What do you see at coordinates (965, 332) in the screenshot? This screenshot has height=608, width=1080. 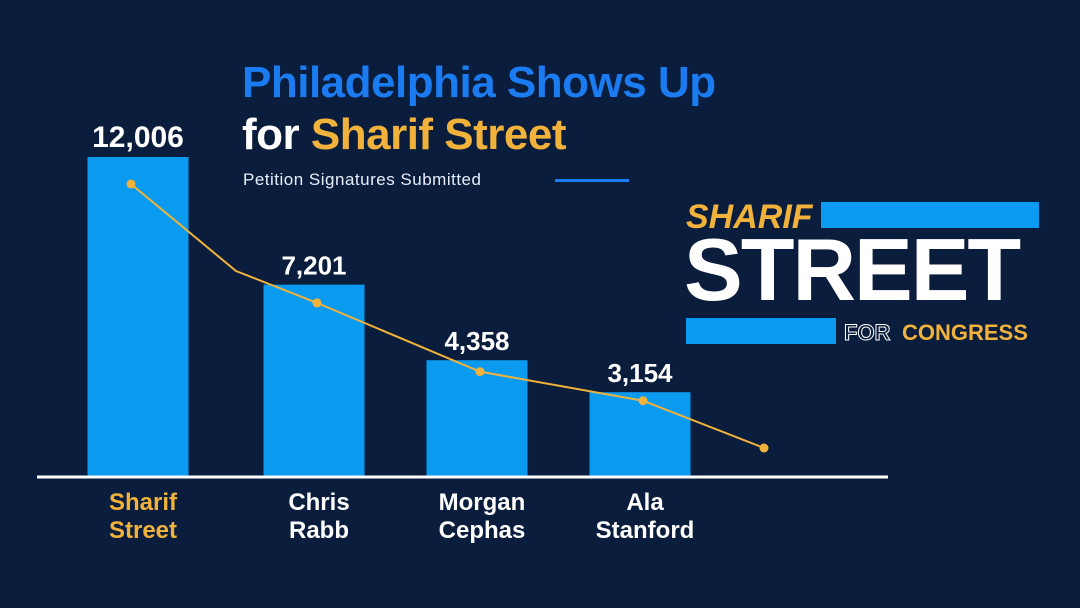 I see `logo-congress: CONGRESS` at bounding box center [965, 332].